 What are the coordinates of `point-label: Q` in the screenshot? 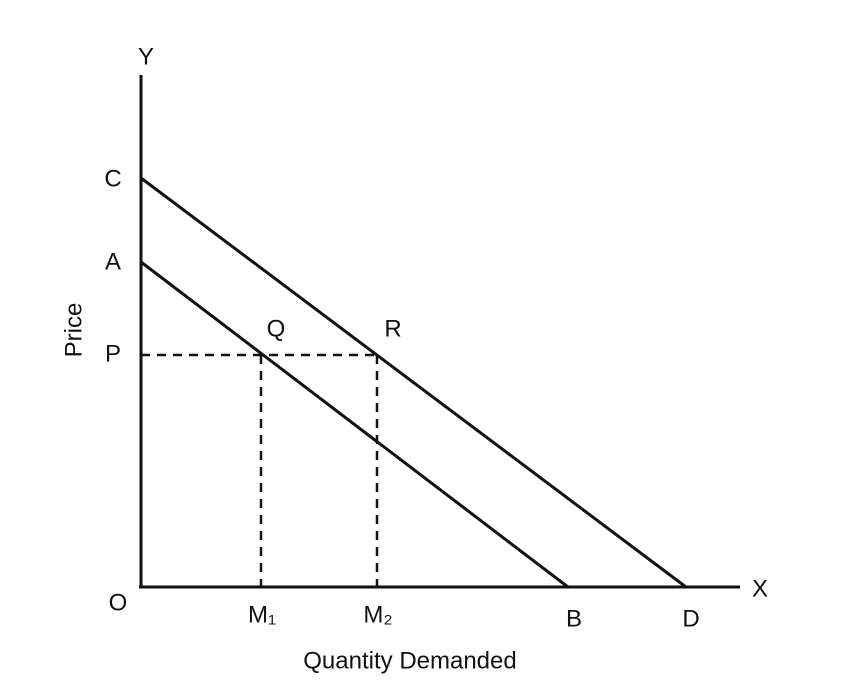 It's located at (276, 328).